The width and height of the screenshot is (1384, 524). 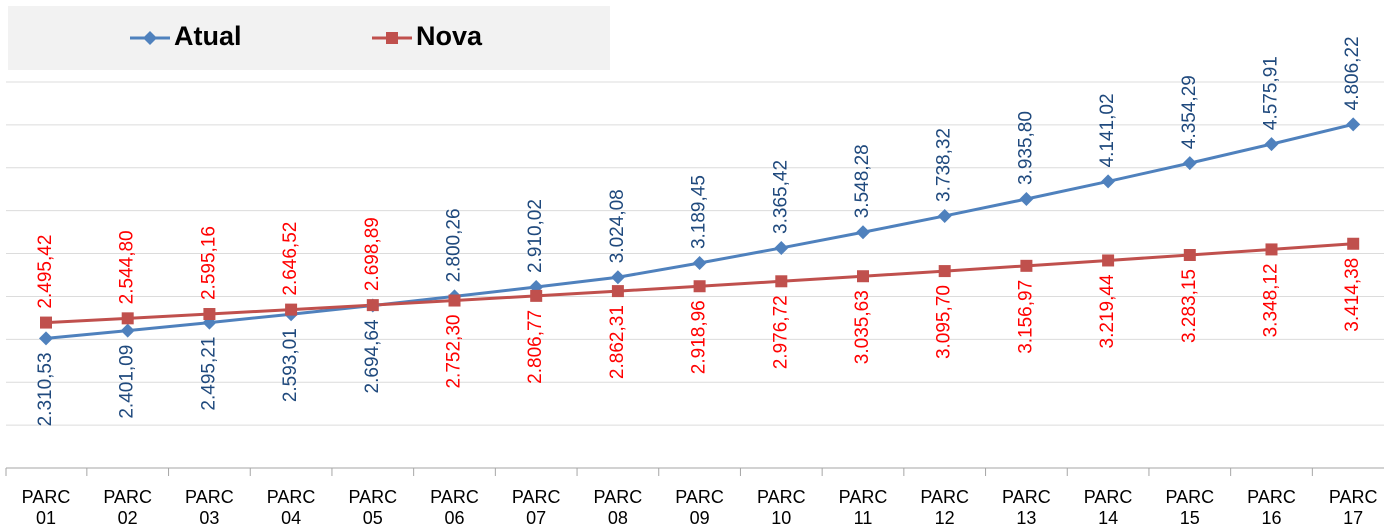 I want to click on data-label: 3.738,32, so click(x=944, y=165).